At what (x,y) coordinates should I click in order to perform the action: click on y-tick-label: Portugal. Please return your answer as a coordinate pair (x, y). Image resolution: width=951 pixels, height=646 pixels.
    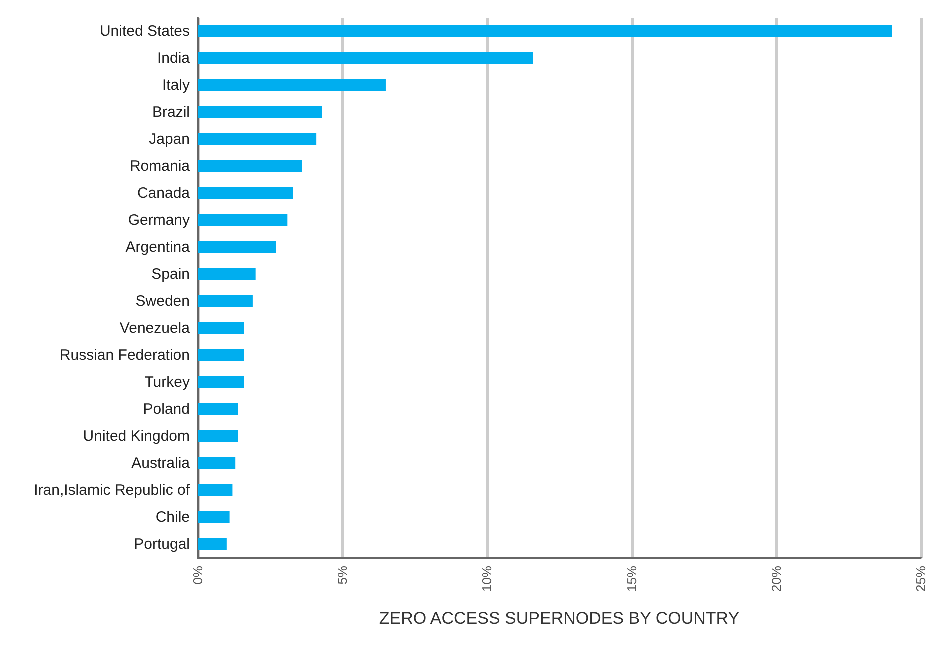
    Looking at the image, I should click on (162, 544).